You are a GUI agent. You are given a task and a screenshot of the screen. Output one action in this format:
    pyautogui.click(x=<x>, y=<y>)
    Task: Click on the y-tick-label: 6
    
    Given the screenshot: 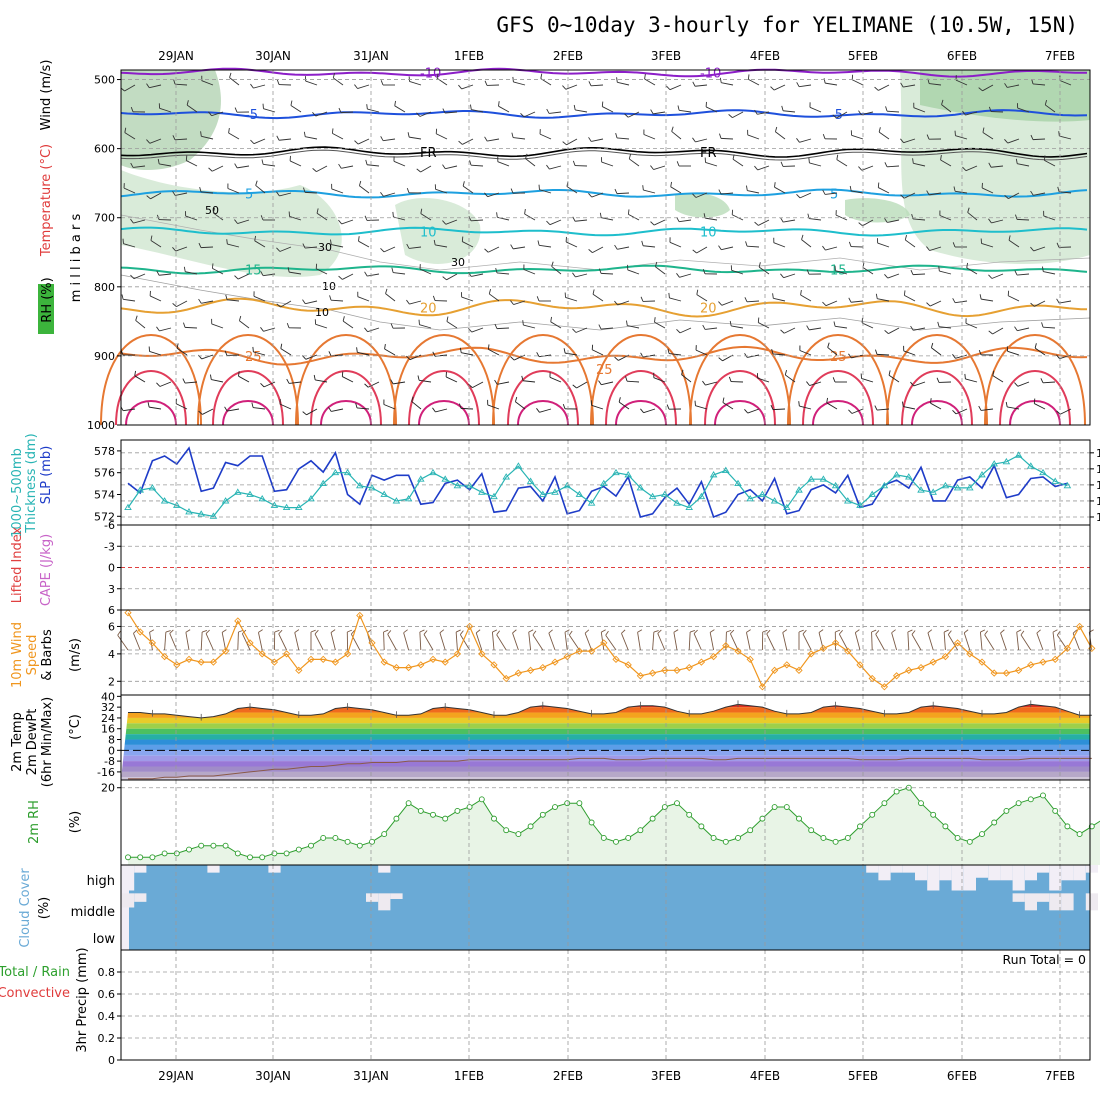 What is the action you would take?
    pyautogui.click(x=111, y=626)
    